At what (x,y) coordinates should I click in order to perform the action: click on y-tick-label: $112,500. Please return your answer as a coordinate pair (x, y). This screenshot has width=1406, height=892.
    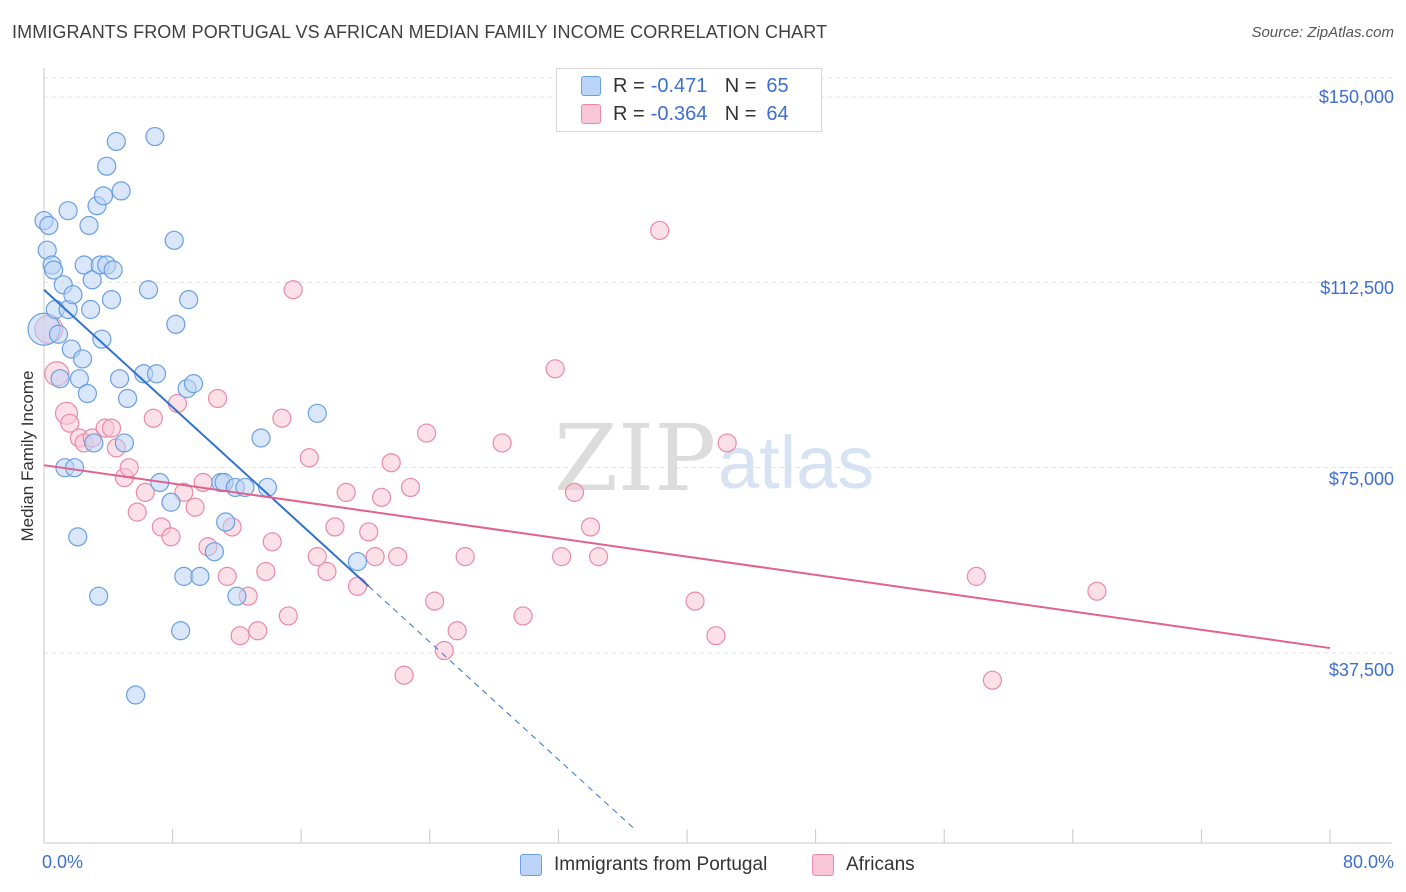
    Looking at the image, I should click on (1357, 288).